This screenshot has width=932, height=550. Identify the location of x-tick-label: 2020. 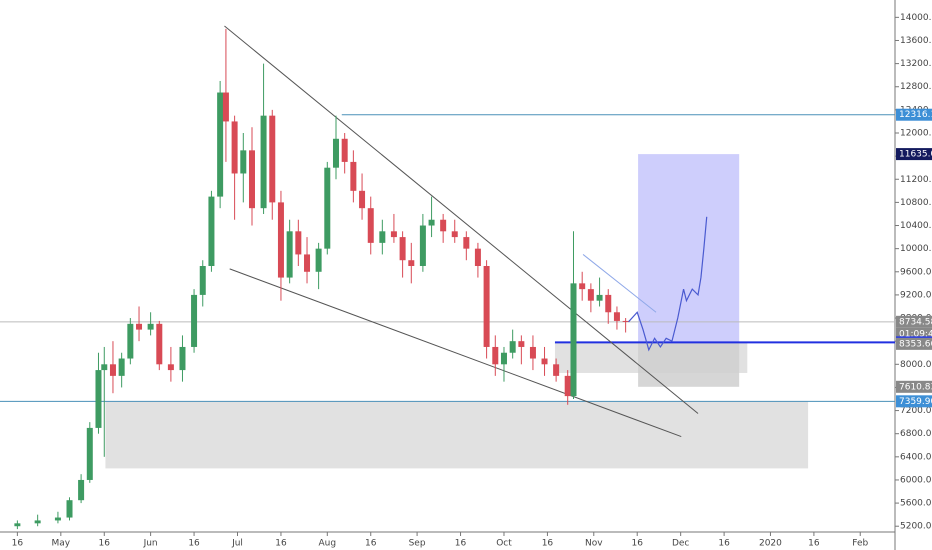
(770, 544).